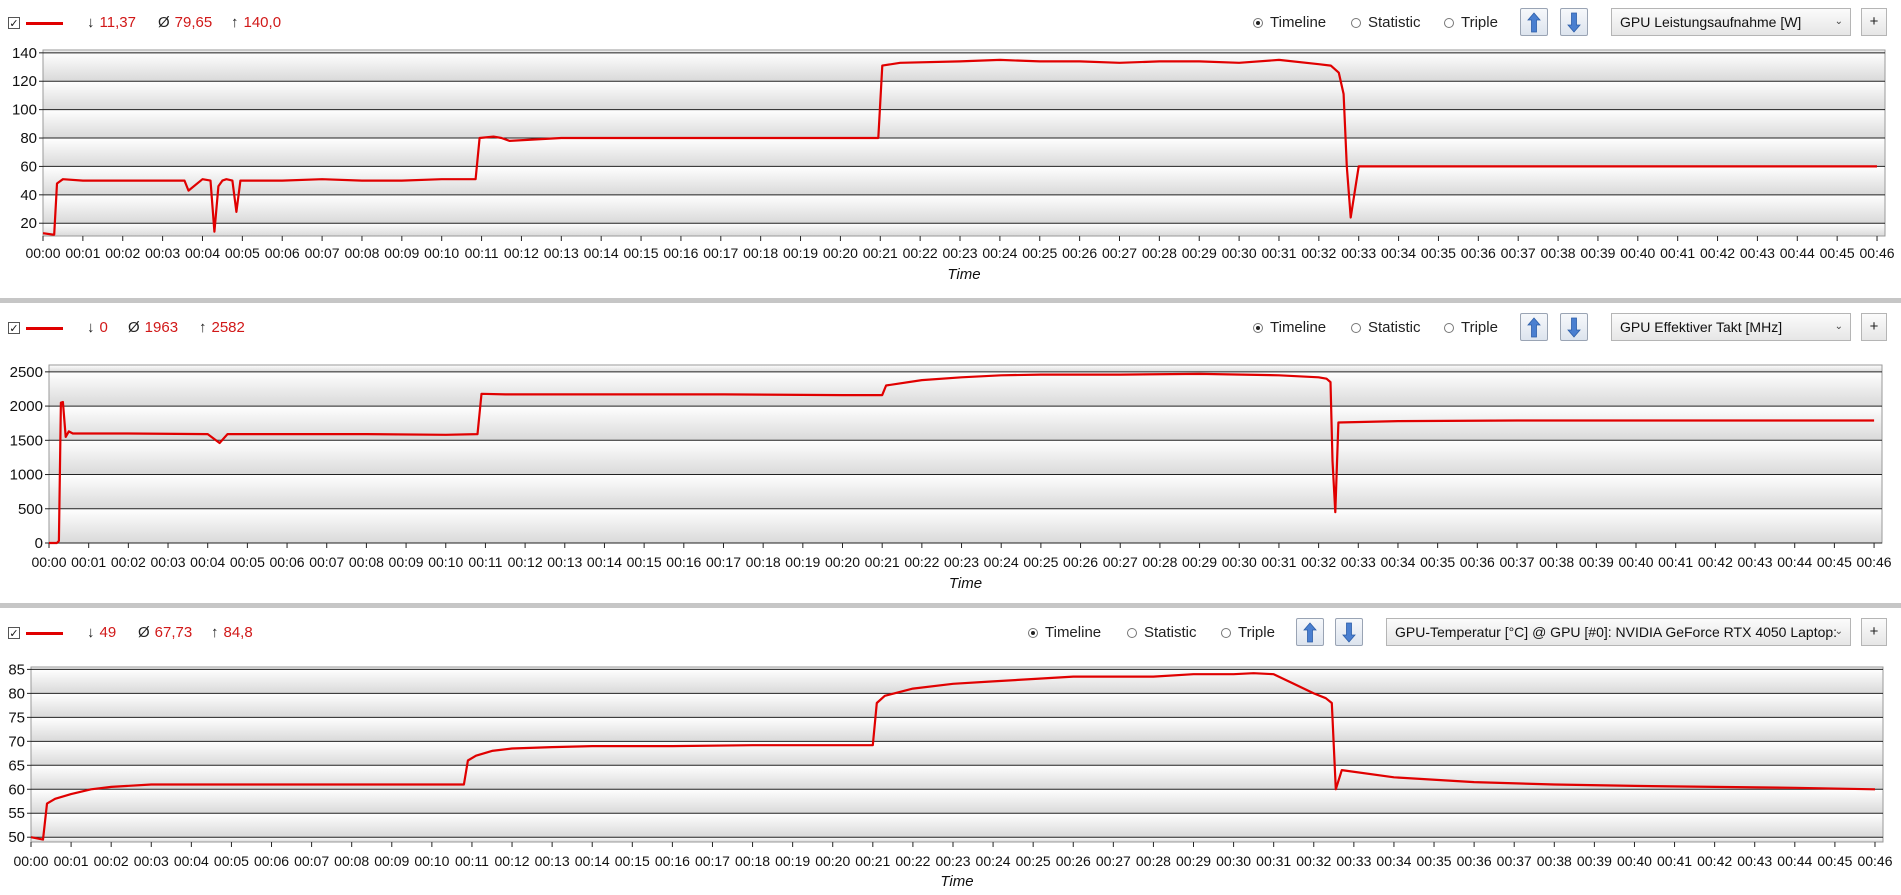  What do you see at coordinates (1757, 253) in the screenshot?
I see `x-tick-label: 00:43` at bounding box center [1757, 253].